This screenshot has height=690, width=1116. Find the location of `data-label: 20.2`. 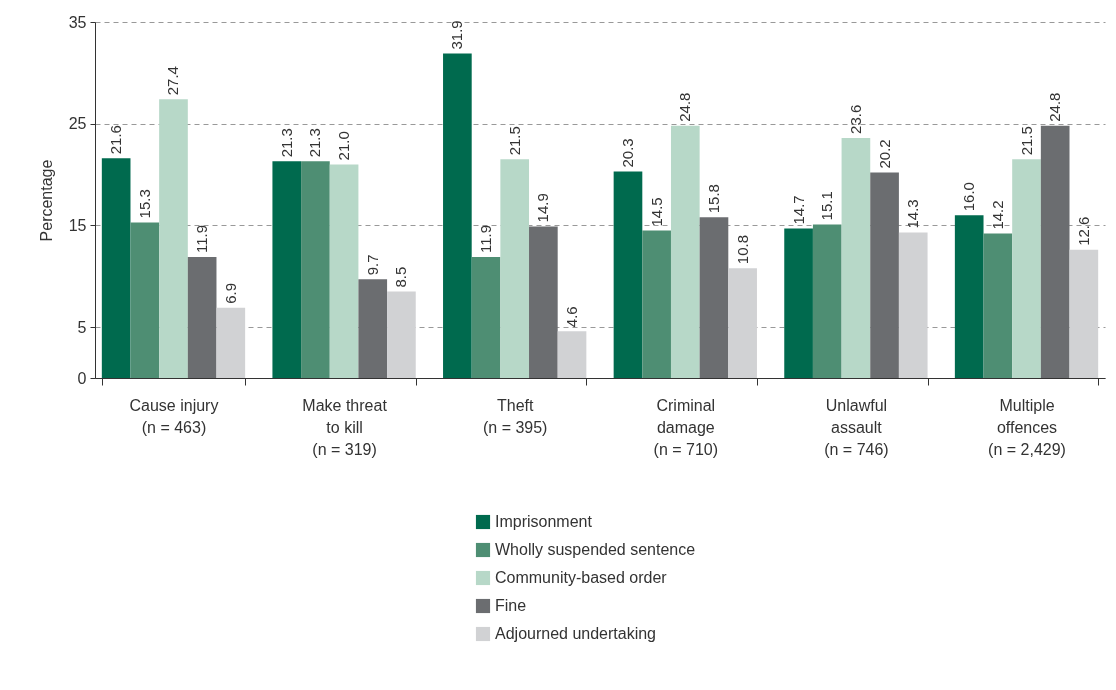

data-label: 20.2 is located at coordinates (884, 154).